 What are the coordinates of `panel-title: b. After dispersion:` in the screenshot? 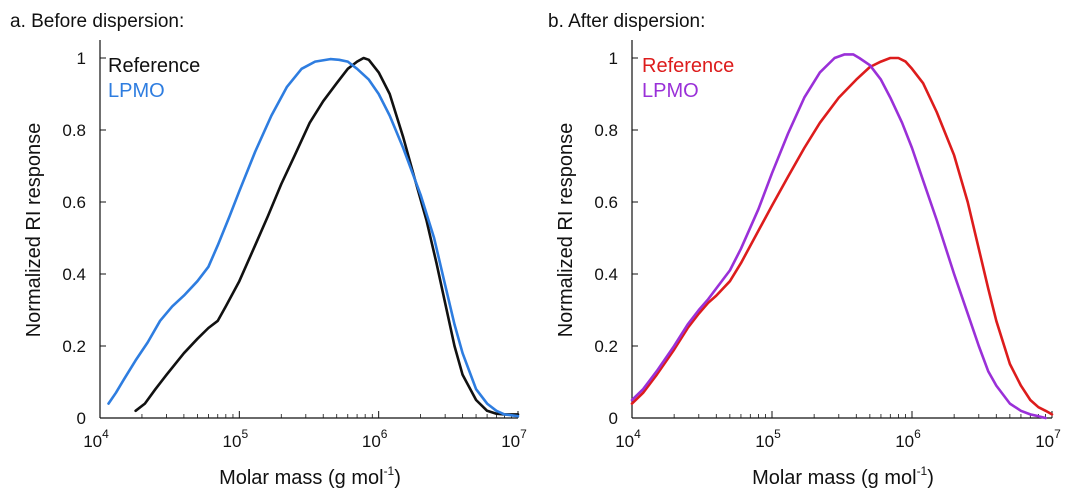 It's located at (626, 21).